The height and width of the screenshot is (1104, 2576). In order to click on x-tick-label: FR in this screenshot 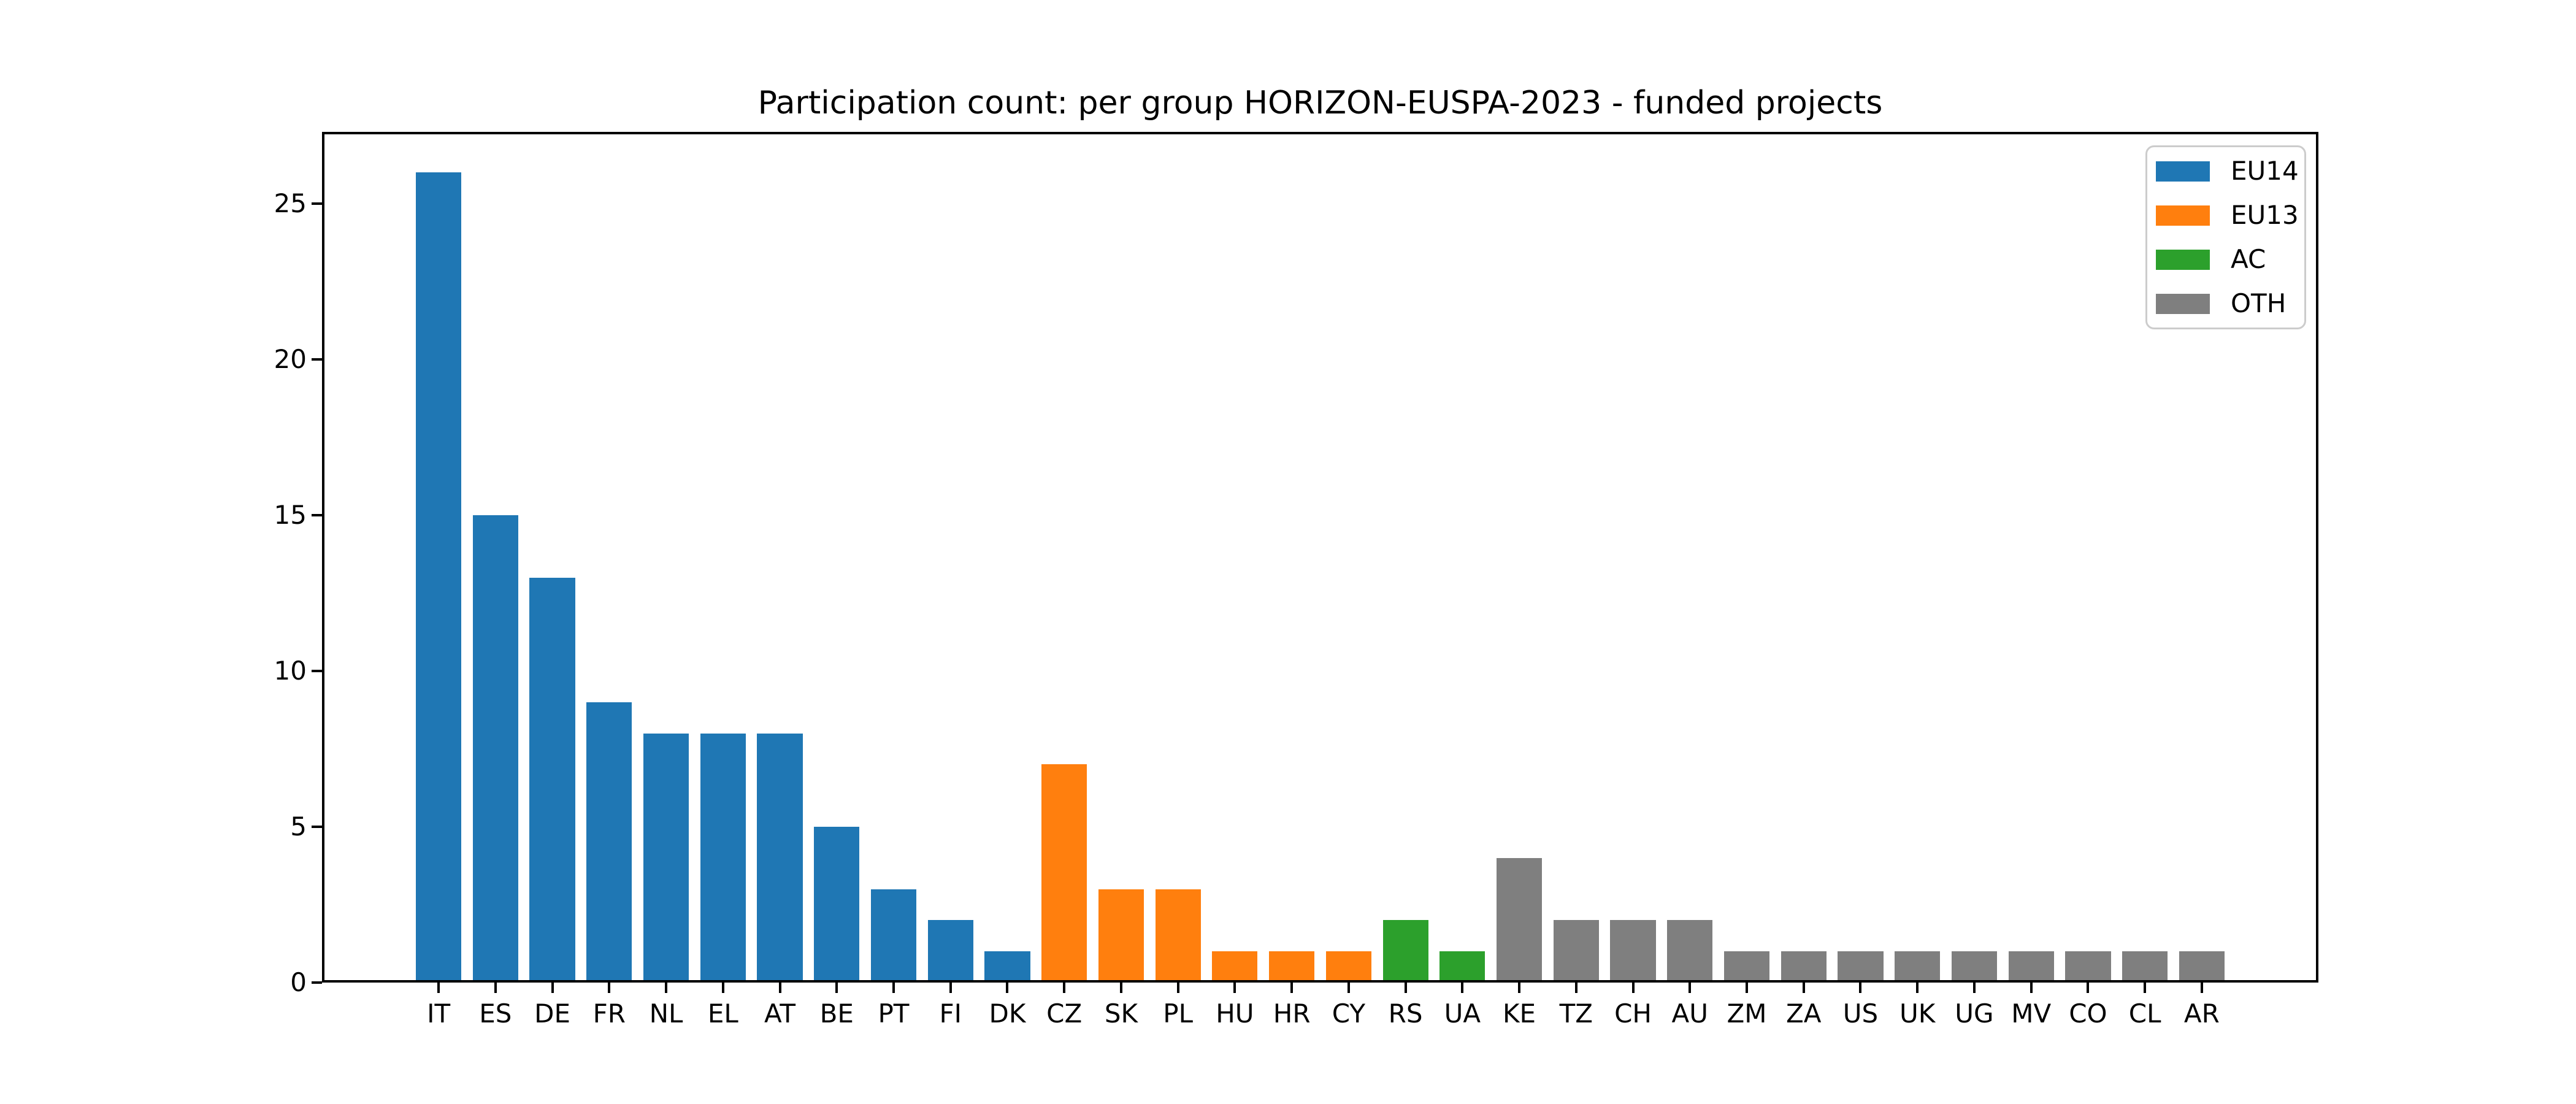, I will do `click(609, 1014)`.